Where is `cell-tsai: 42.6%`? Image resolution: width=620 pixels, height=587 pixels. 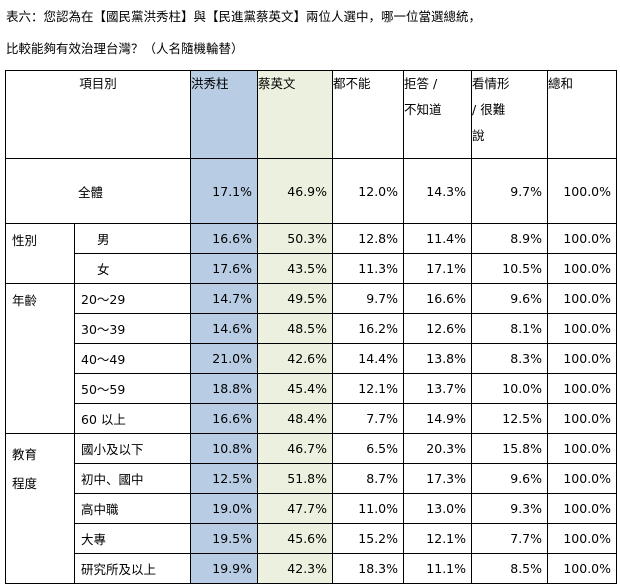
cell-tsai: 42.6% is located at coordinates (295, 358).